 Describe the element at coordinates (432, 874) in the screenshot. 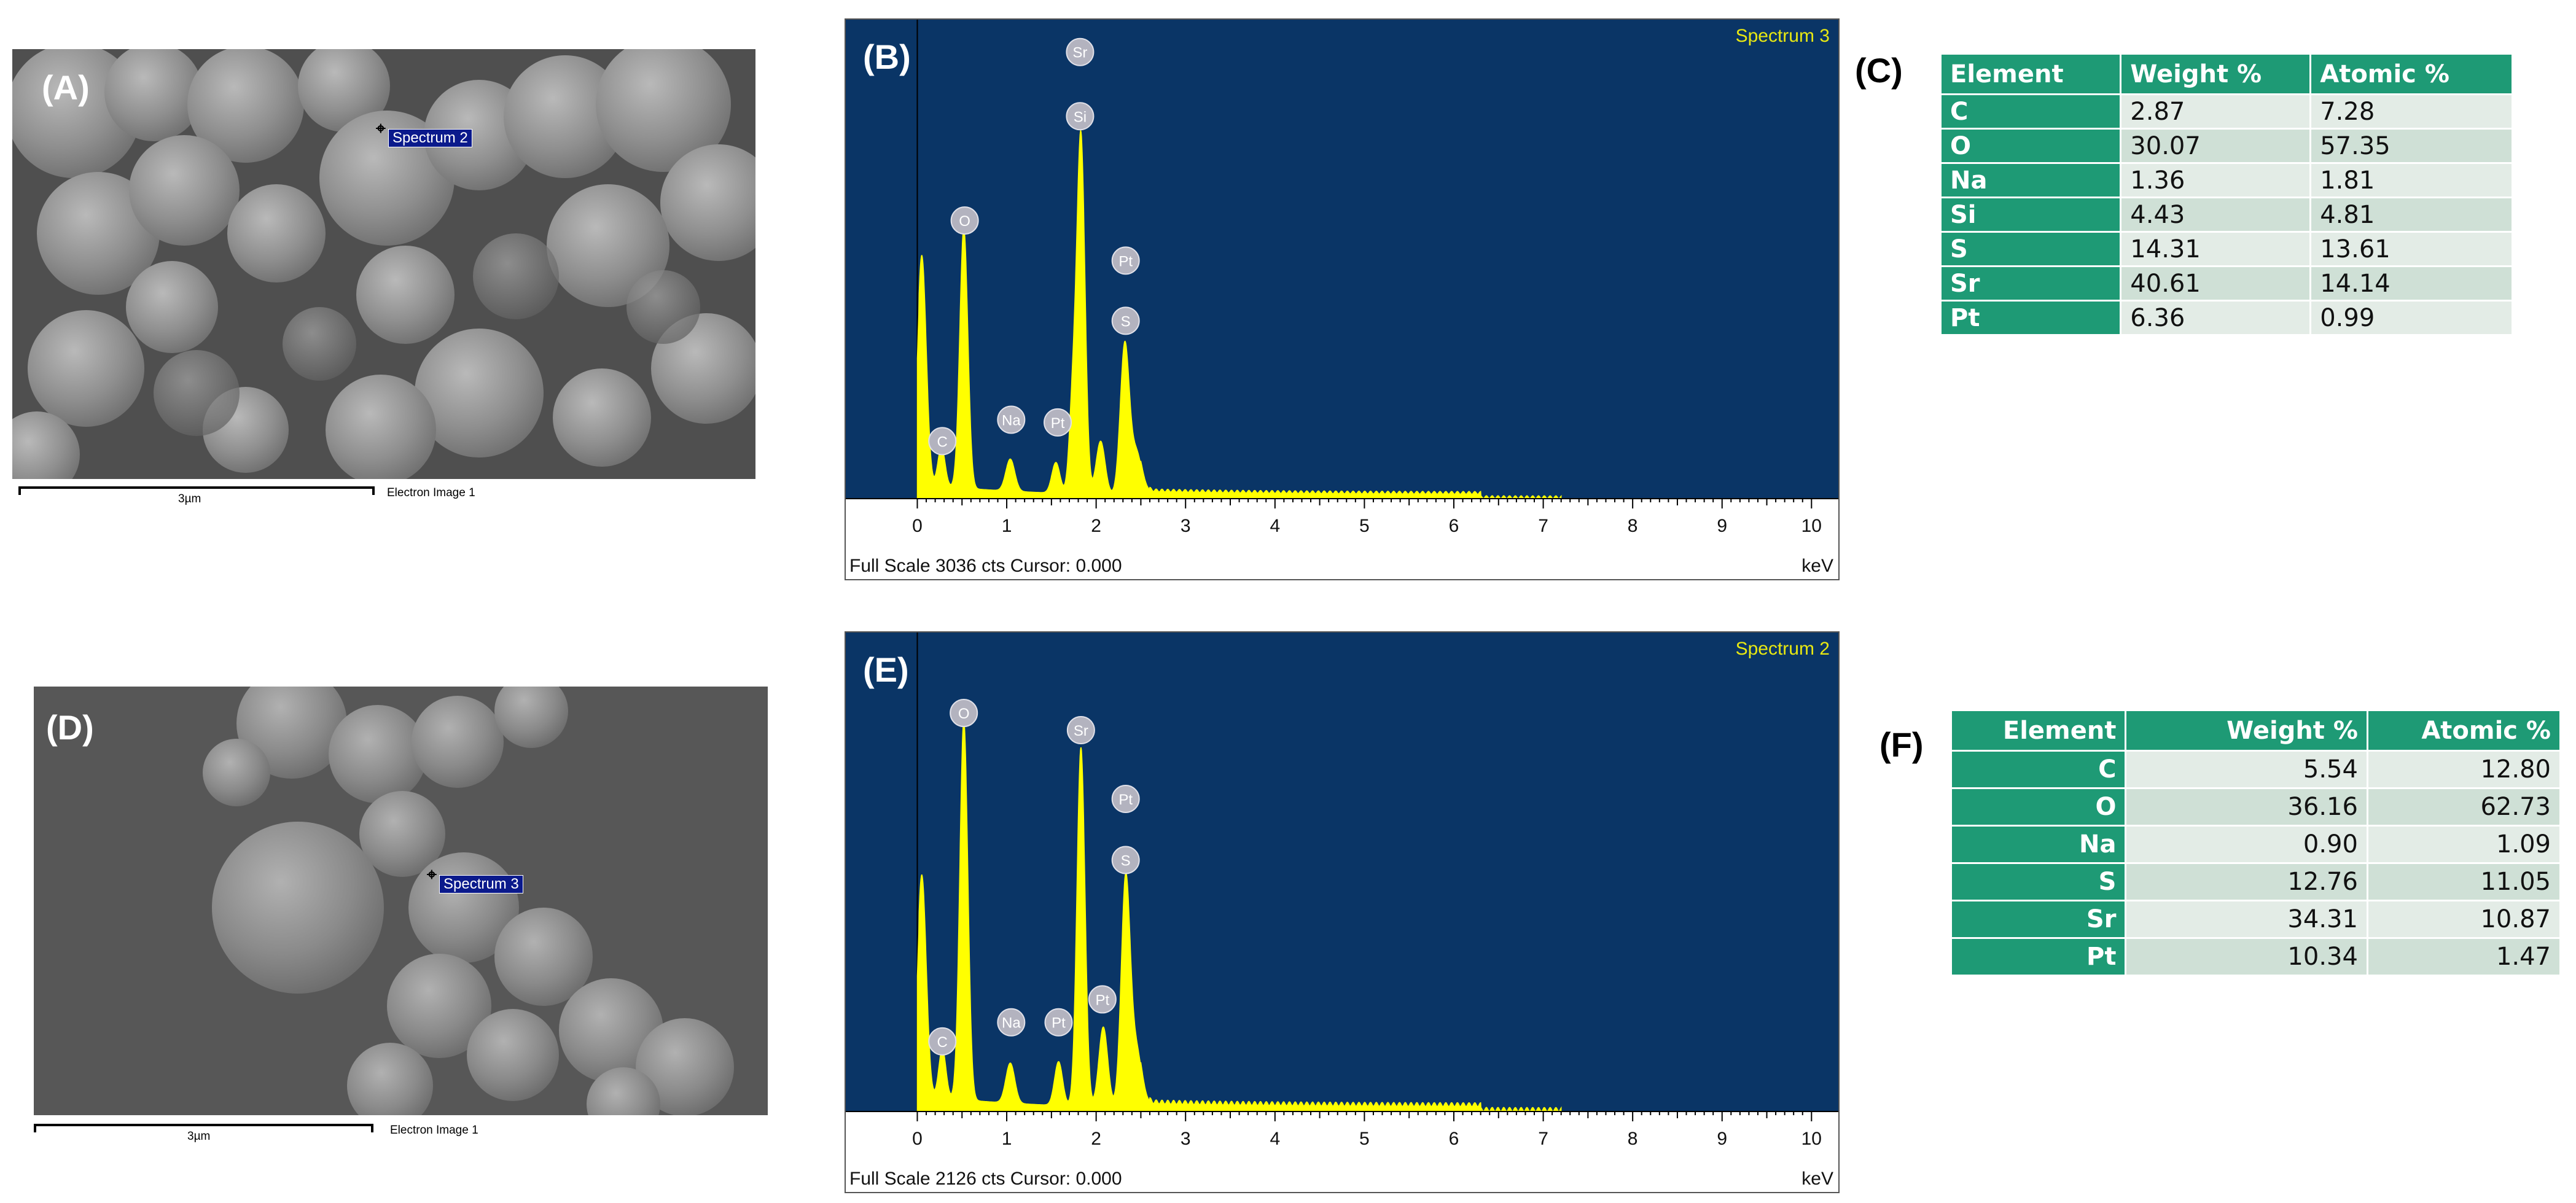

I see `crosshair-marker-d: ⌖` at that location.